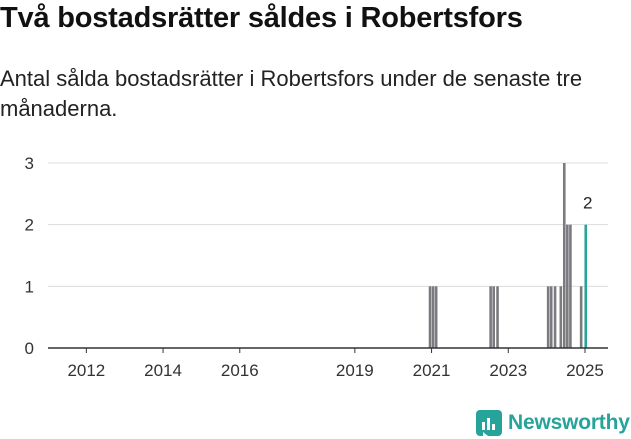  What do you see at coordinates (29, 225) in the screenshot?
I see `y-tick-label: 2` at bounding box center [29, 225].